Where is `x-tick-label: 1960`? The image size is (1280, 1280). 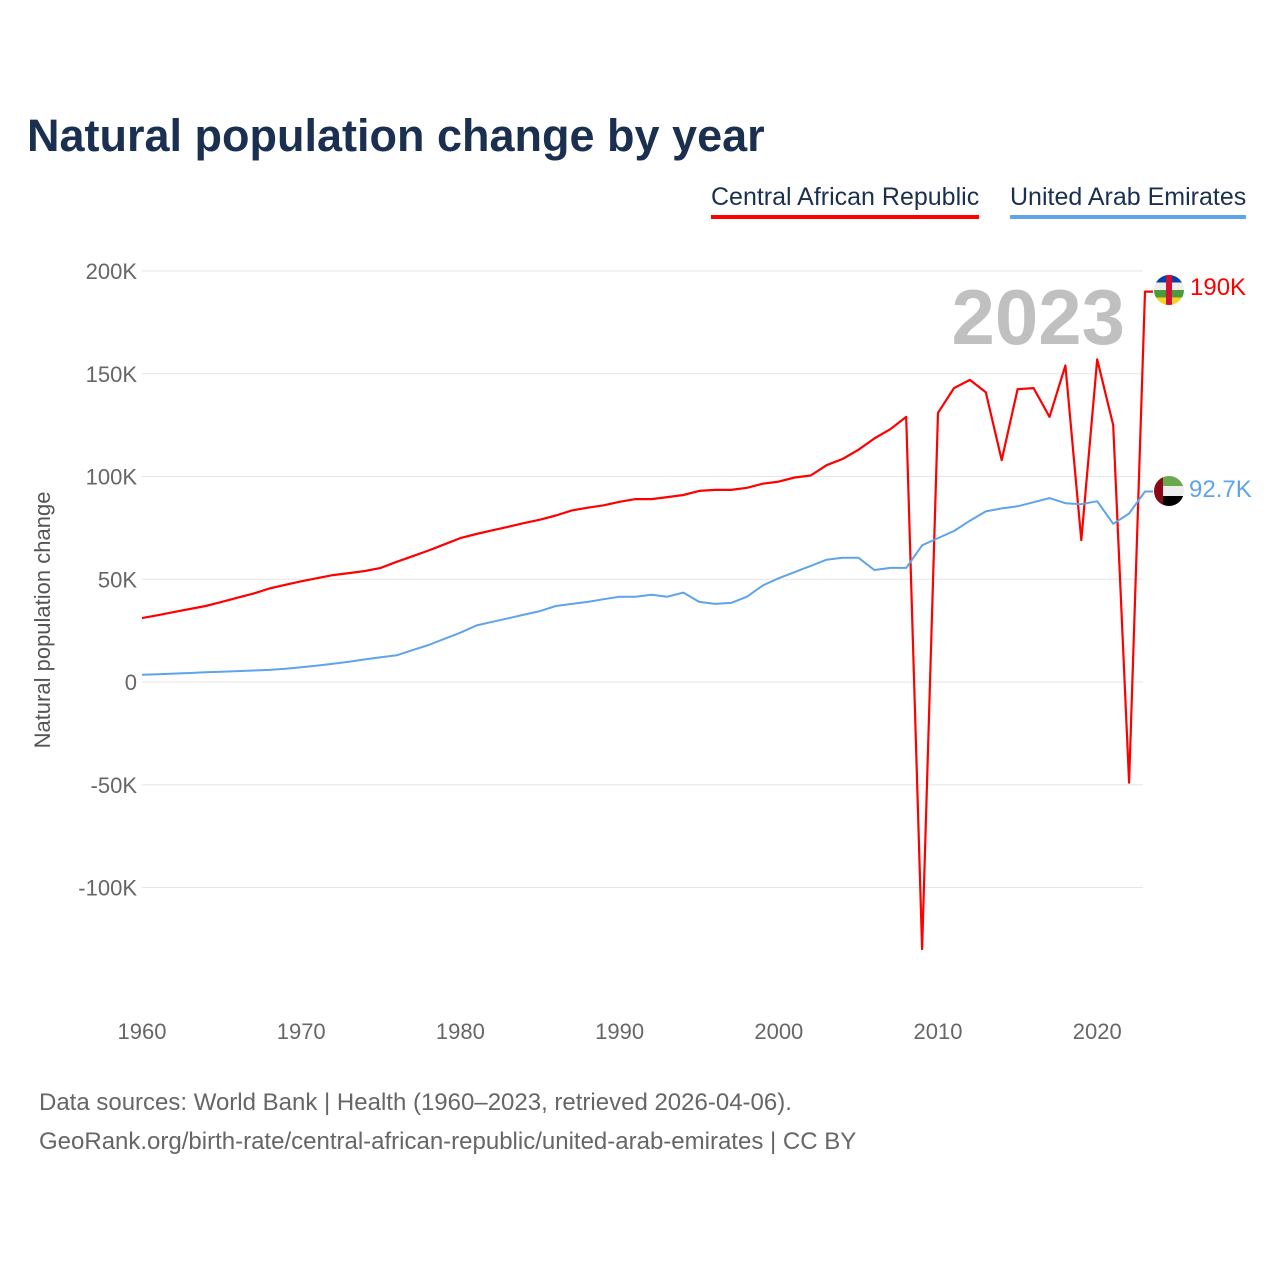 x-tick-label: 1960 is located at coordinates (142, 1031).